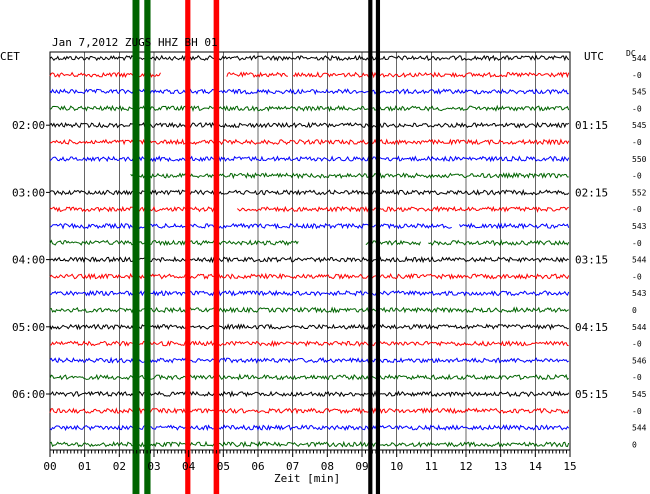 The width and height of the screenshot is (650, 494). I want to click on left-time-label: 06:00, so click(28, 394).